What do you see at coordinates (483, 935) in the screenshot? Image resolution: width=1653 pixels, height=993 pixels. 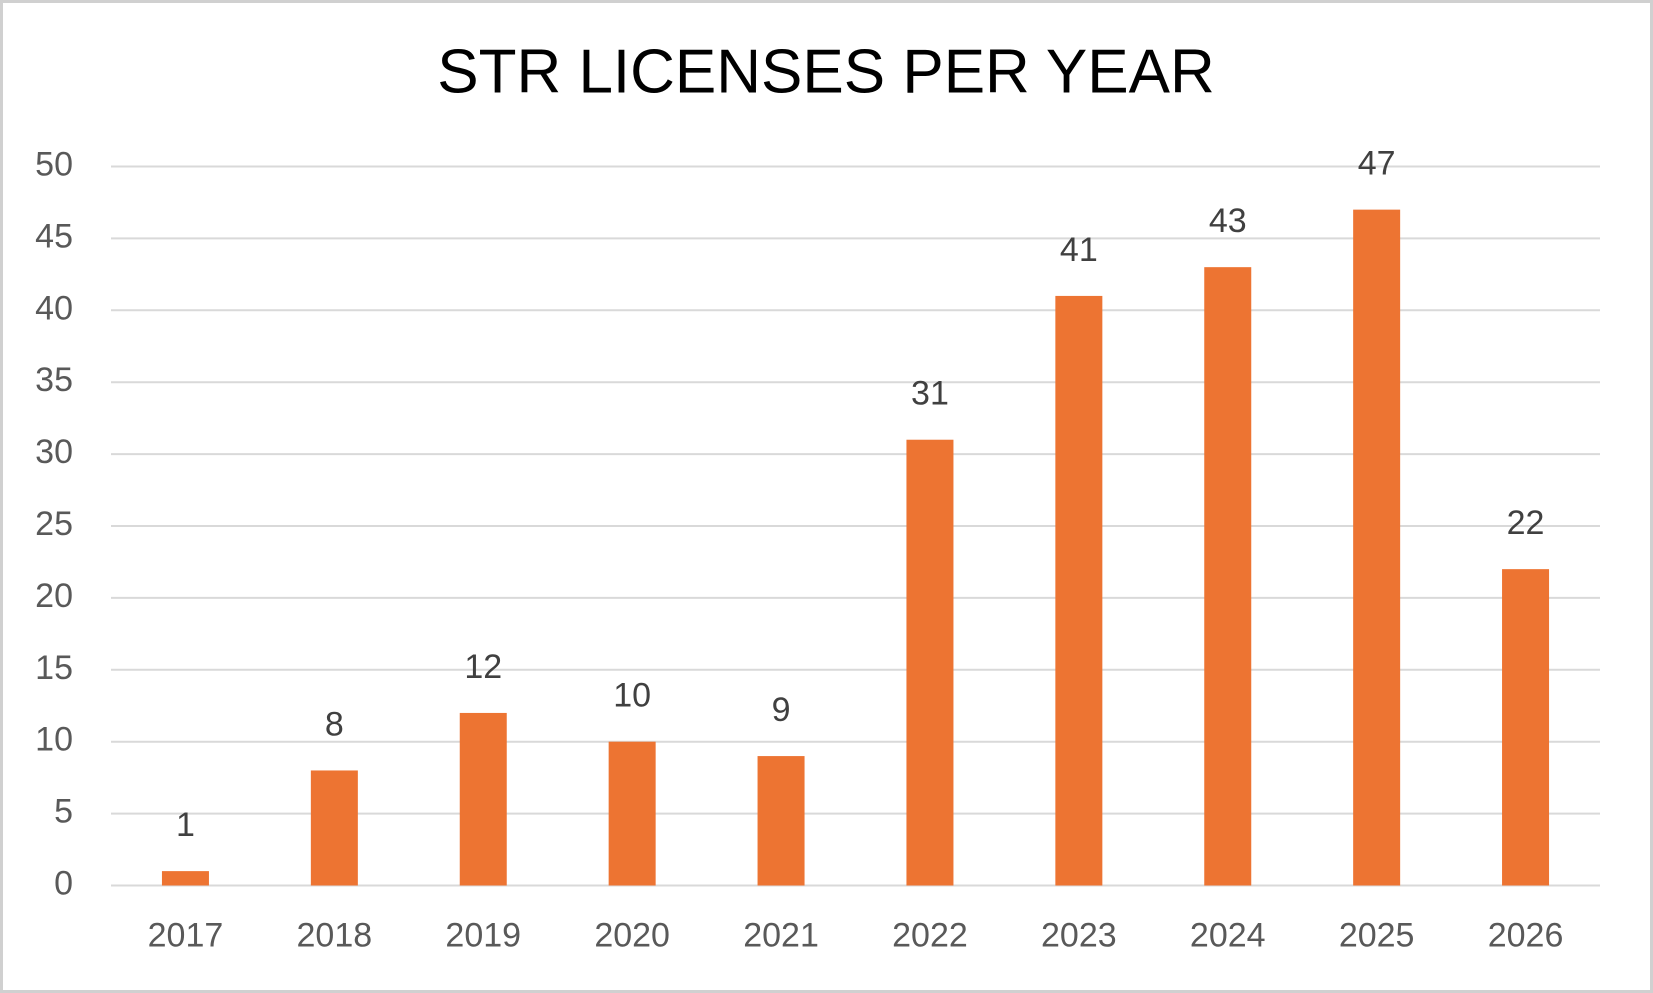 I see `x-tick-label: 2019` at bounding box center [483, 935].